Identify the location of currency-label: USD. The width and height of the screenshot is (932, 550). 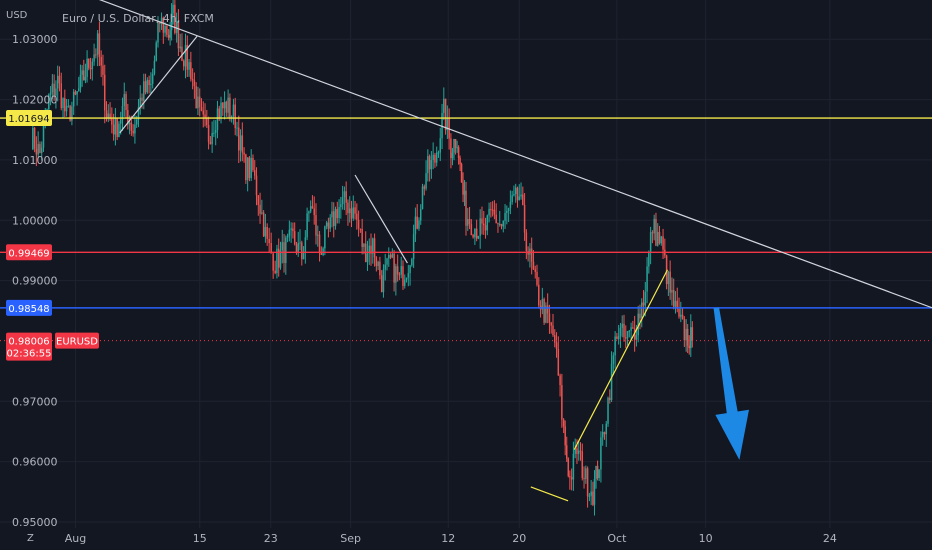
(17, 15).